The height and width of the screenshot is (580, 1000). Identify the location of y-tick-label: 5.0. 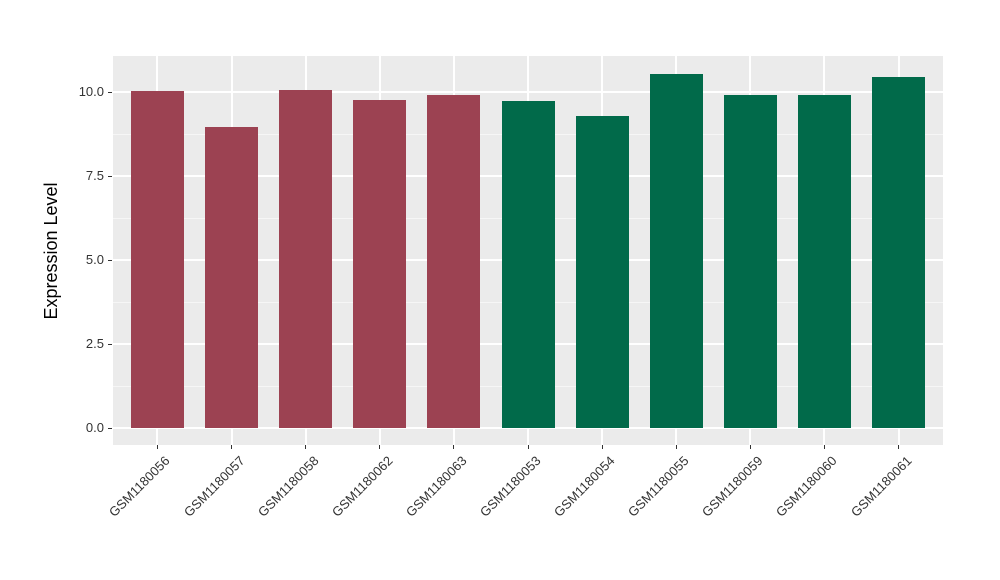
(94, 260).